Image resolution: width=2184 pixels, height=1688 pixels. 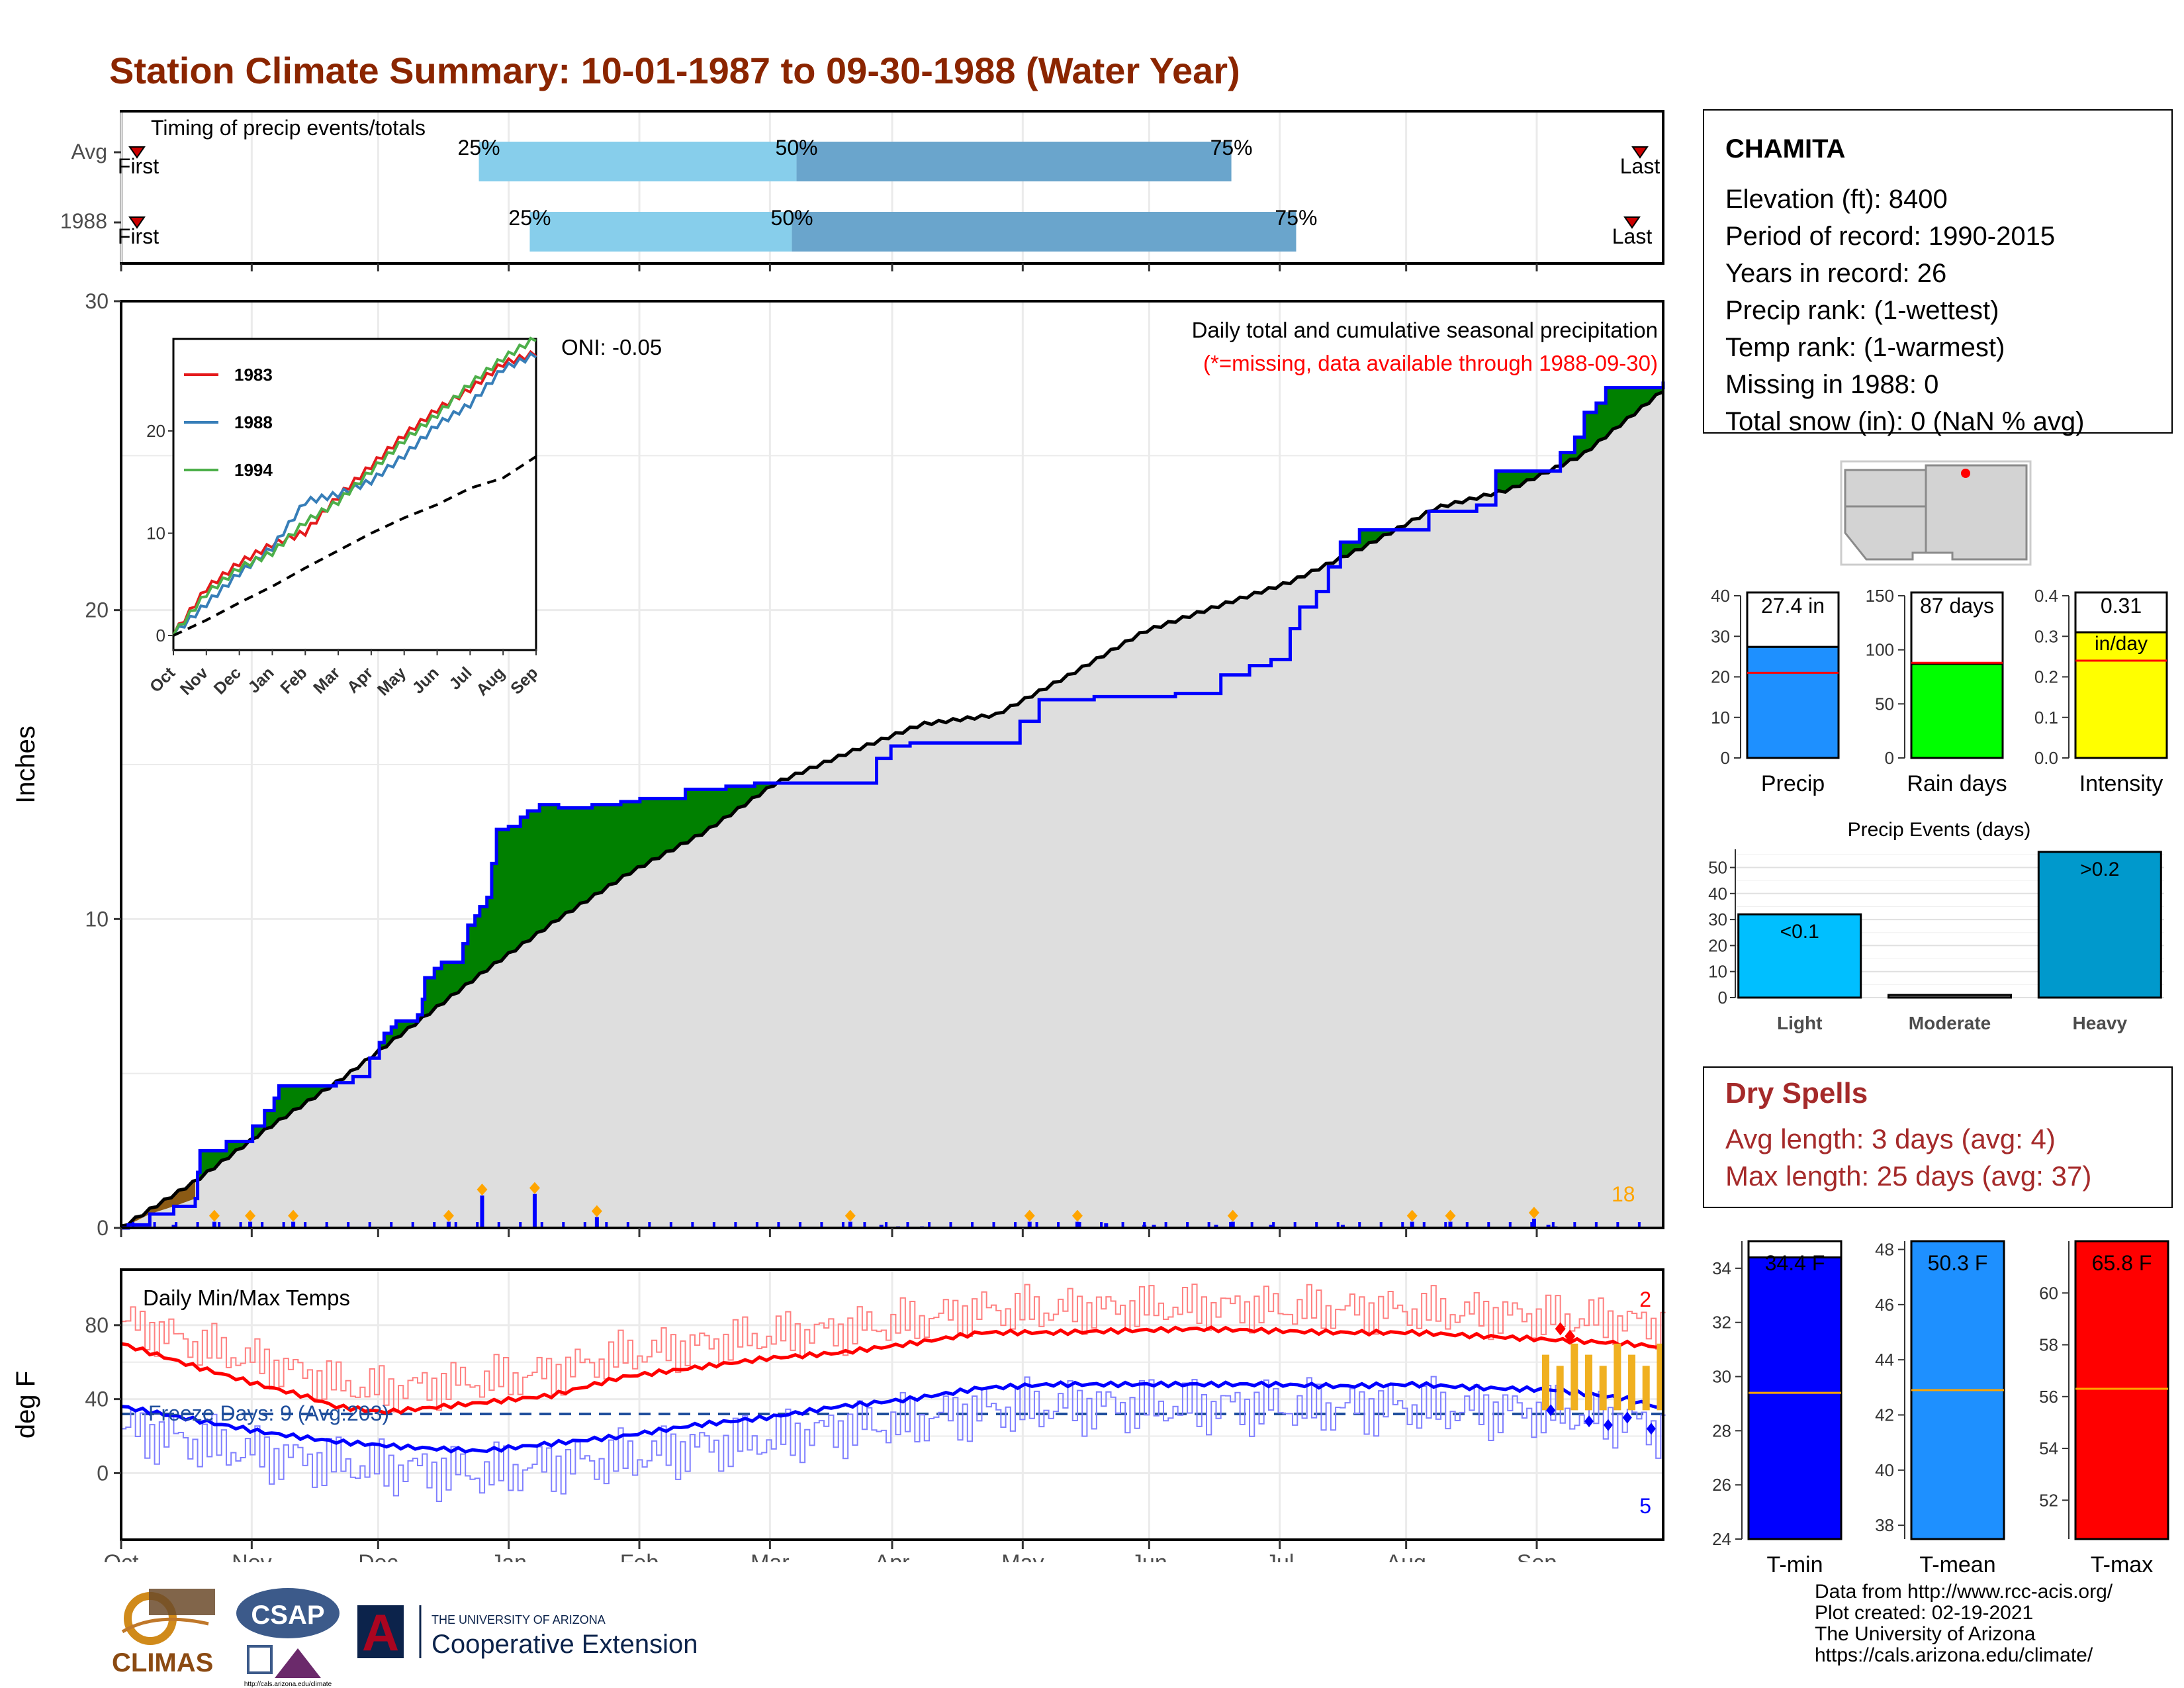 What do you see at coordinates (1721, 1377) in the screenshot?
I see `temp-bar-ytick-label: 30` at bounding box center [1721, 1377].